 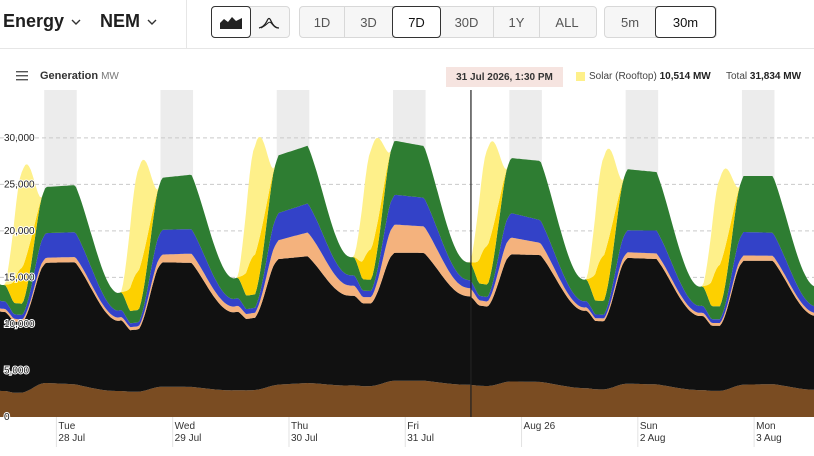 I want to click on title-group: Energy NEM, so click(x=89, y=21).